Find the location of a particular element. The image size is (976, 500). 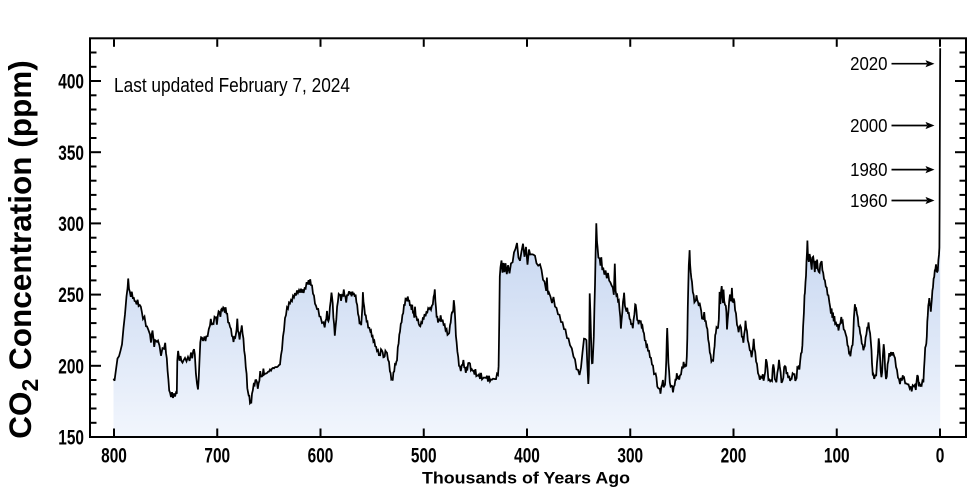

svg-text: Thousands of Years Ago is located at coordinates (526, 478).